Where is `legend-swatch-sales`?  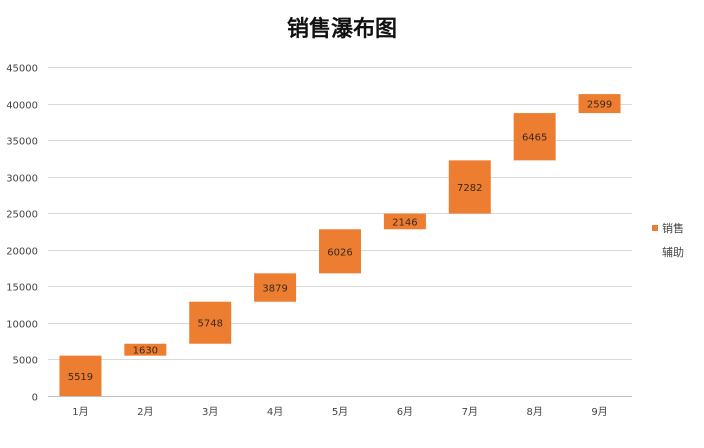
legend-swatch-sales is located at coordinates (655, 228).